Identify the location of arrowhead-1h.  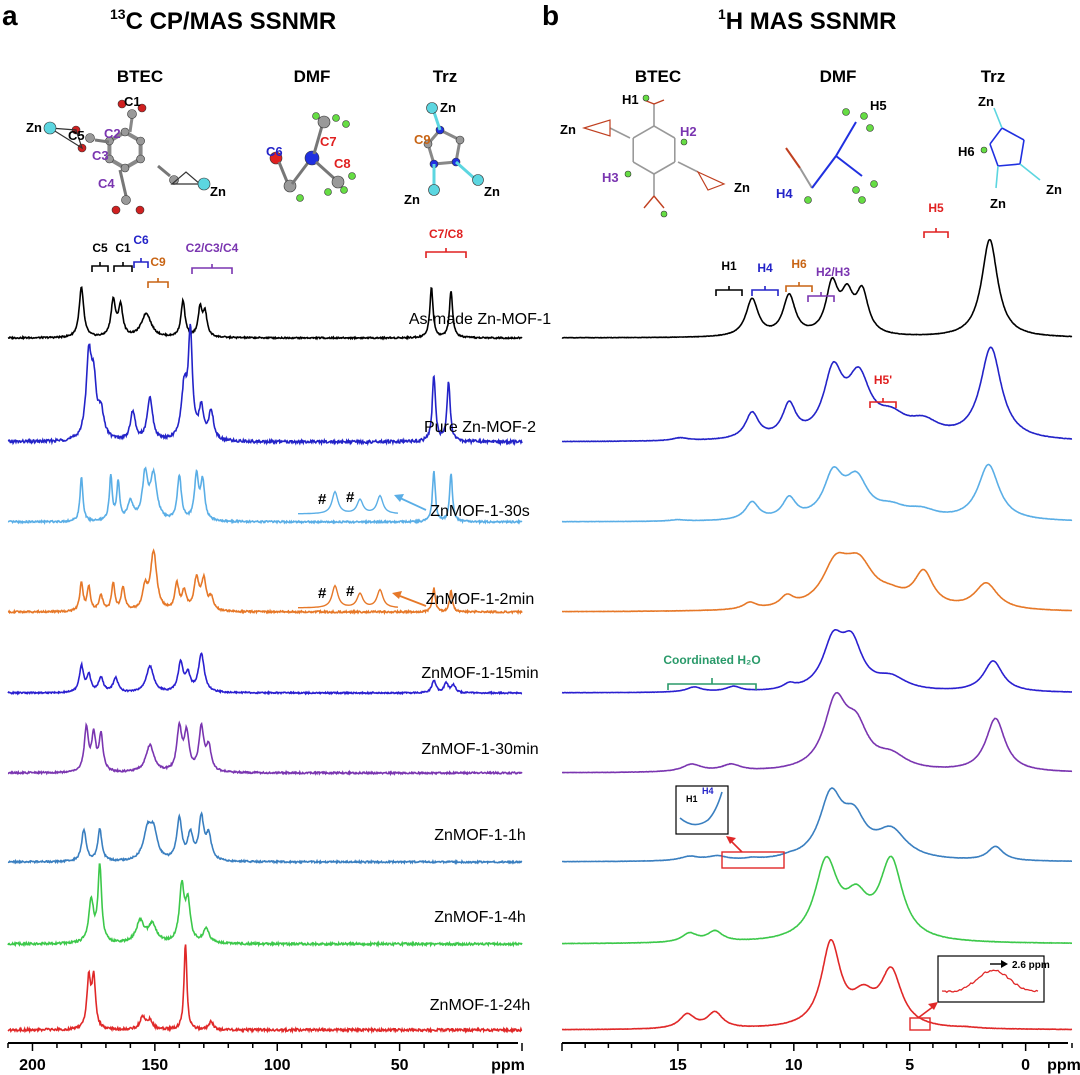
(731, 840).